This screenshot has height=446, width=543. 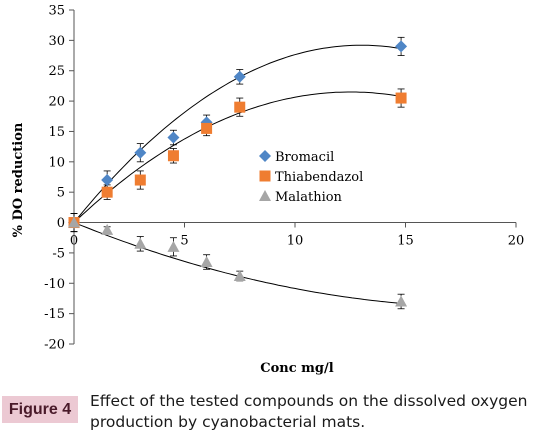 What do you see at coordinates (309, 197) in the screenshot?
I see `legend-label: Malathion` at bounding box center [309, 197].